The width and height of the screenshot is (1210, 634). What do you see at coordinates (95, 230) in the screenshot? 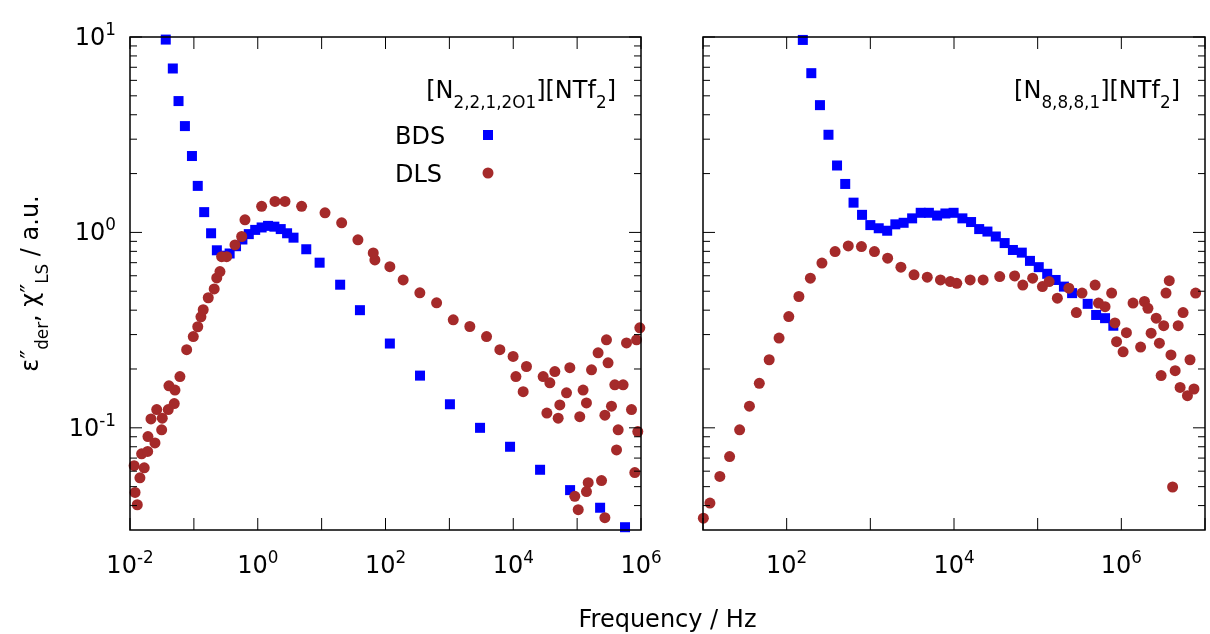
I see `y-tick-label: 10$^{0}$` at bounding box center [95, 230].